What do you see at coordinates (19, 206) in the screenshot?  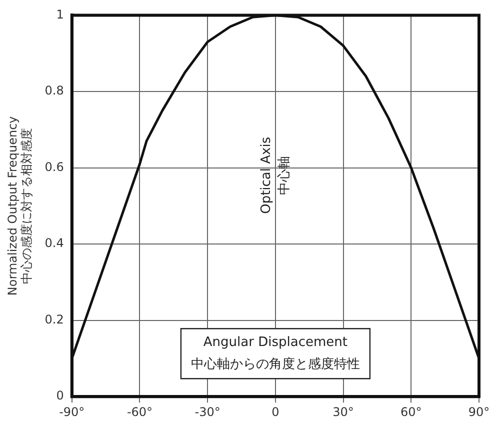 I see `y-axis-title: Normalized Output Frequency 中心の感度に対する相対感度` at bounding box center [19, 206].